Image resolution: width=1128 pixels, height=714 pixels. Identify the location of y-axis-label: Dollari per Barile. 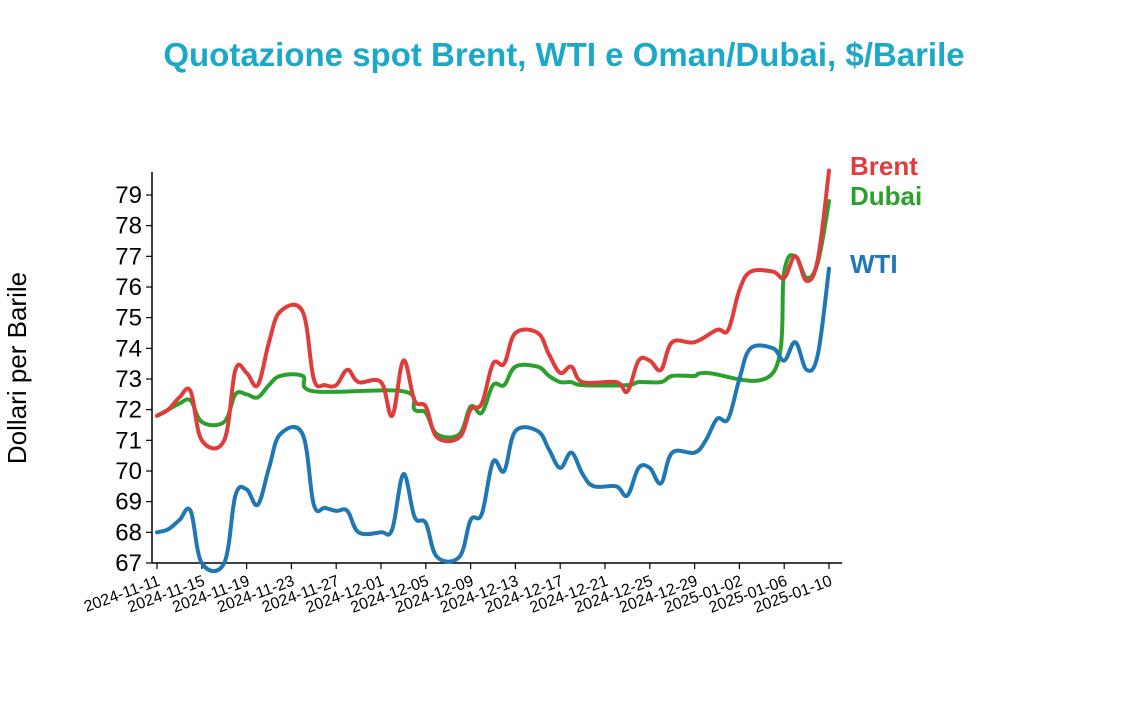
(17, 368).